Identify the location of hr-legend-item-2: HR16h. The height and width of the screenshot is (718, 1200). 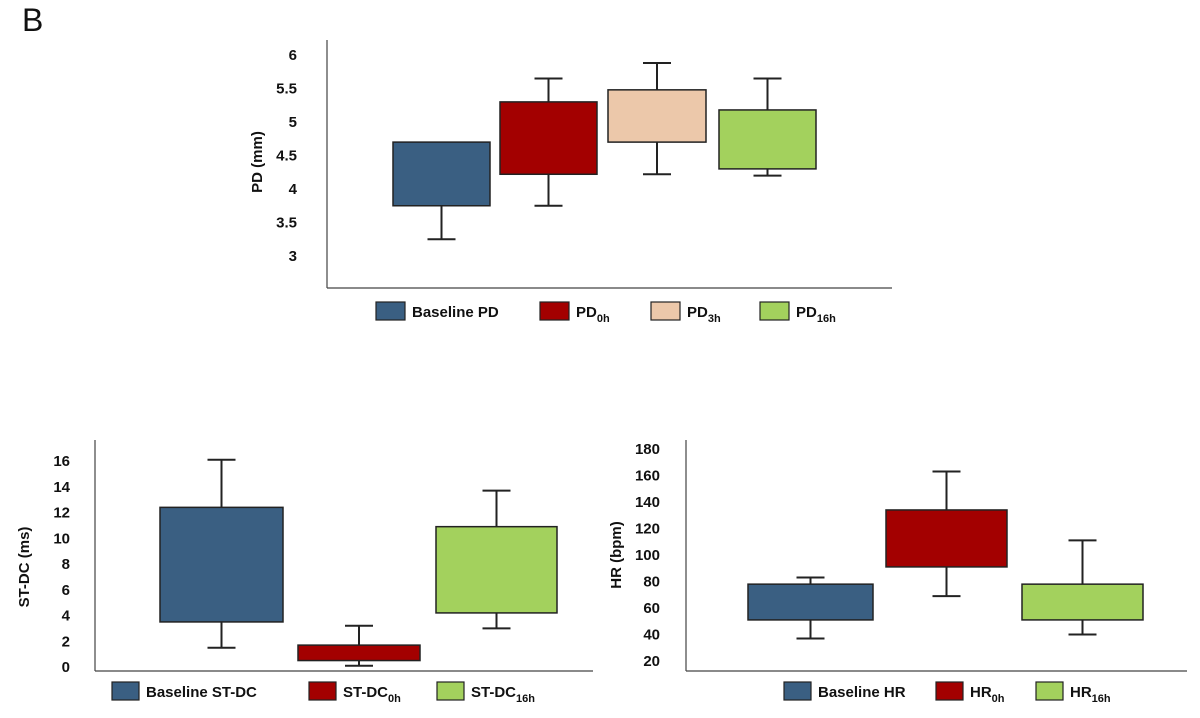
(1073, 693).